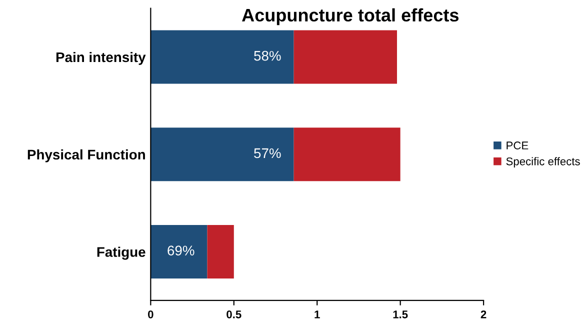 The height and width of the screenshot is (332, 584). I want to click on x-tick-label: 1.5, so click(400, 314).